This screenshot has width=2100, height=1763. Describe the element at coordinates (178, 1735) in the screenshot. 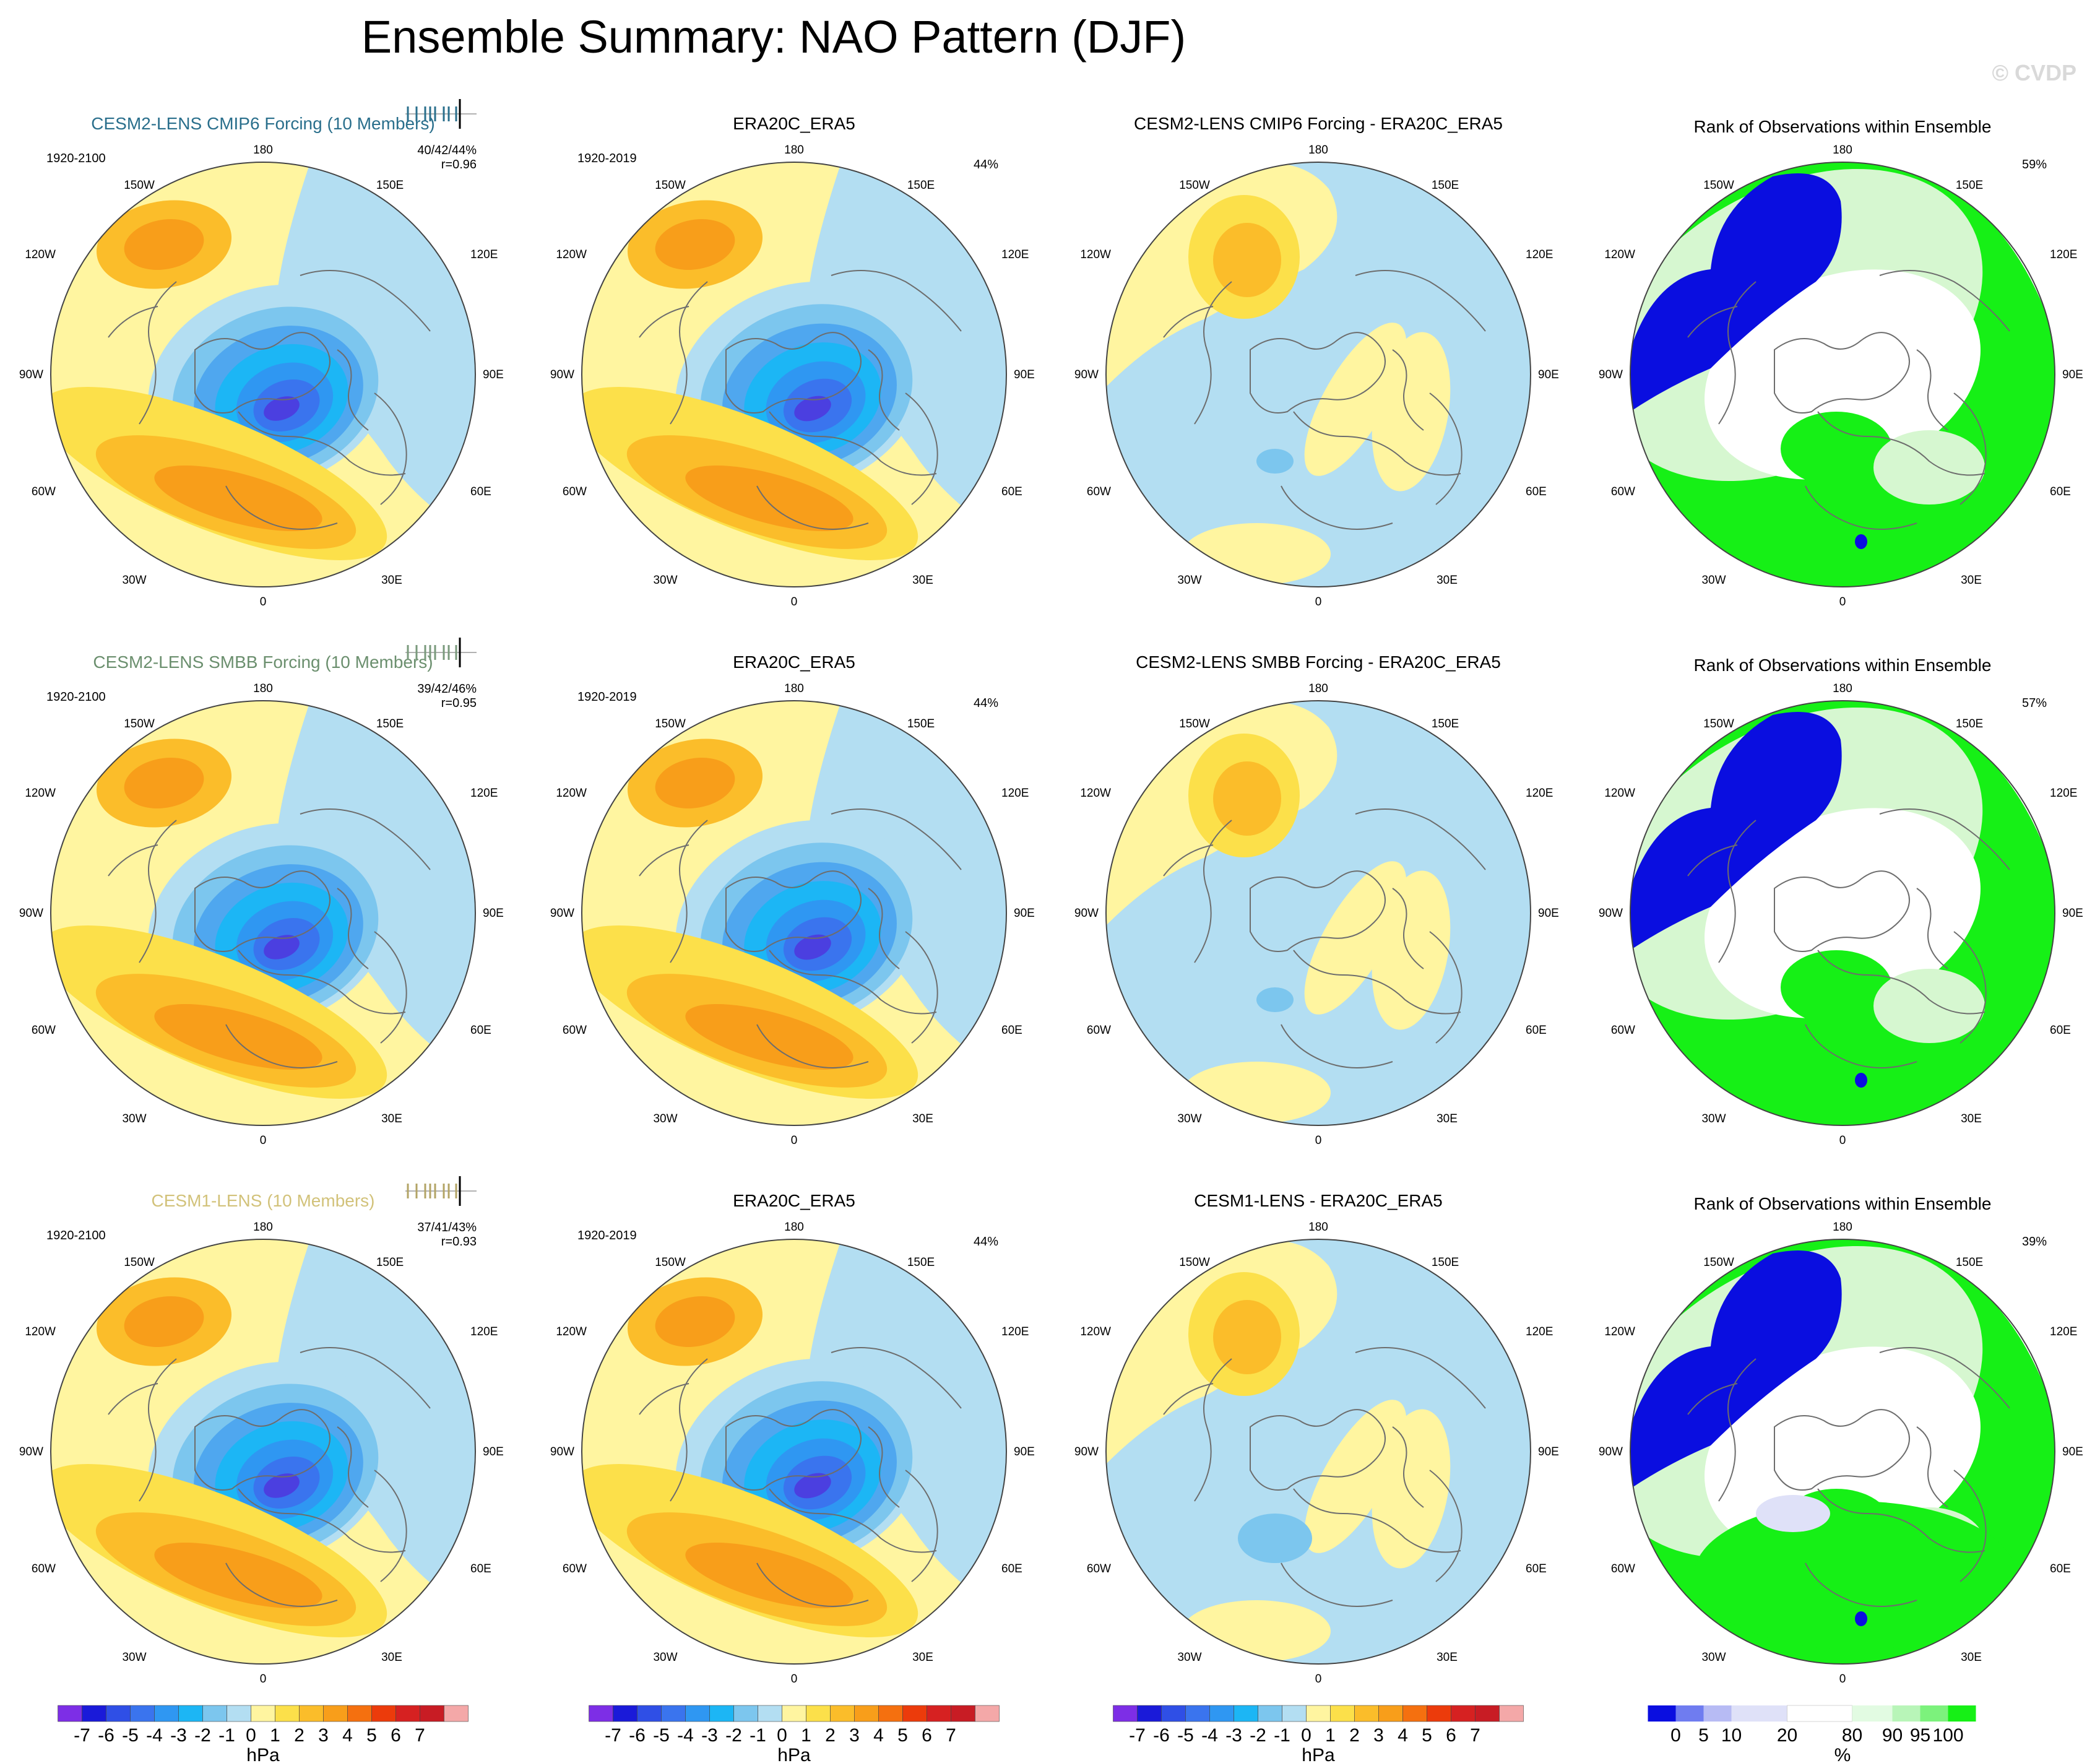

I see `colorbar-tick-label: -3` at that location.